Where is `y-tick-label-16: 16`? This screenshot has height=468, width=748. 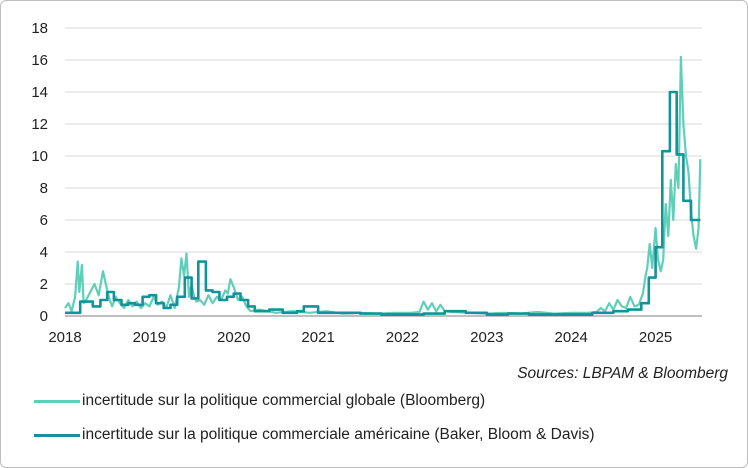 y-tick-label-16: 16 is located at coordinates (39, 60).